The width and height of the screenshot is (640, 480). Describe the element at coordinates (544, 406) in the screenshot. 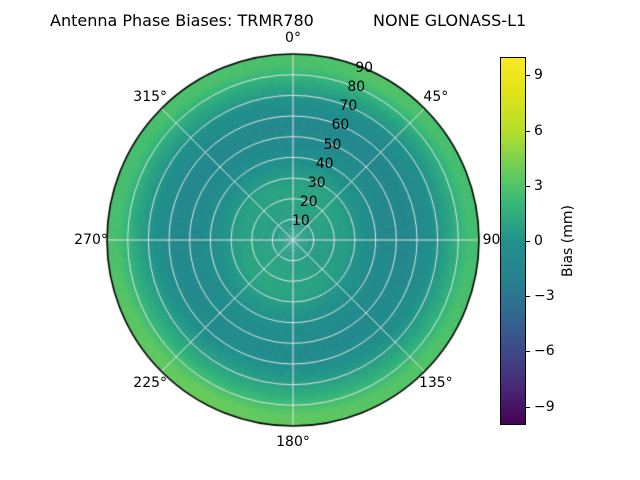

I see `colorbar-tick-label: −9` at that location.